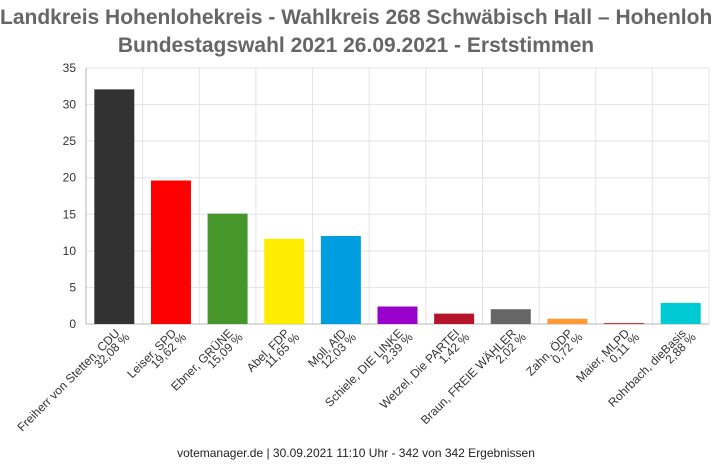 This screenshot has width=712, height=468. What do you see at coordinates (72, 324) in the screenshot?
I see `y-tick-label: 0` at bounding box center [72, 324].